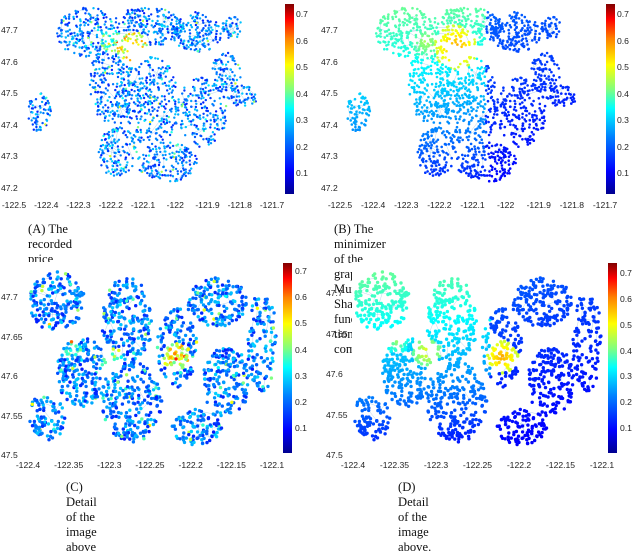 This screenshot has height=555, width=640. I want to click on map-plot-a, so click(154, 99).